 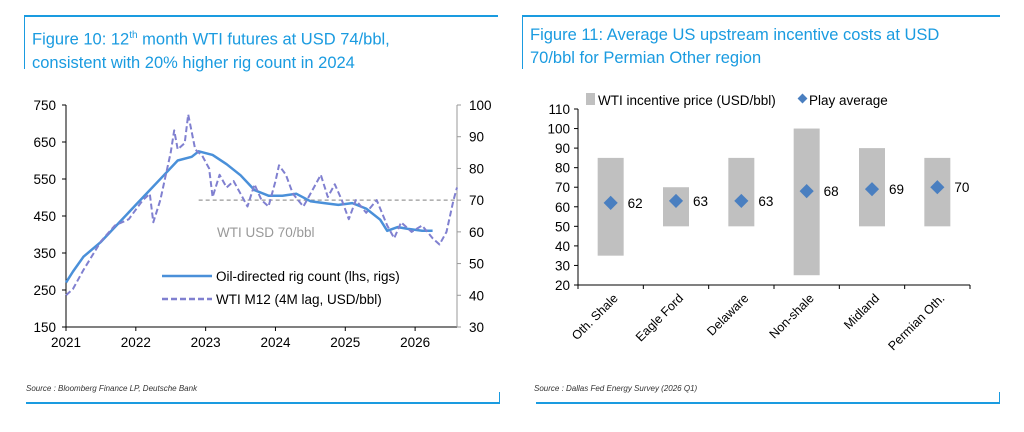 I want to click on y-tick-label: 70, so click(x=562, y=187).